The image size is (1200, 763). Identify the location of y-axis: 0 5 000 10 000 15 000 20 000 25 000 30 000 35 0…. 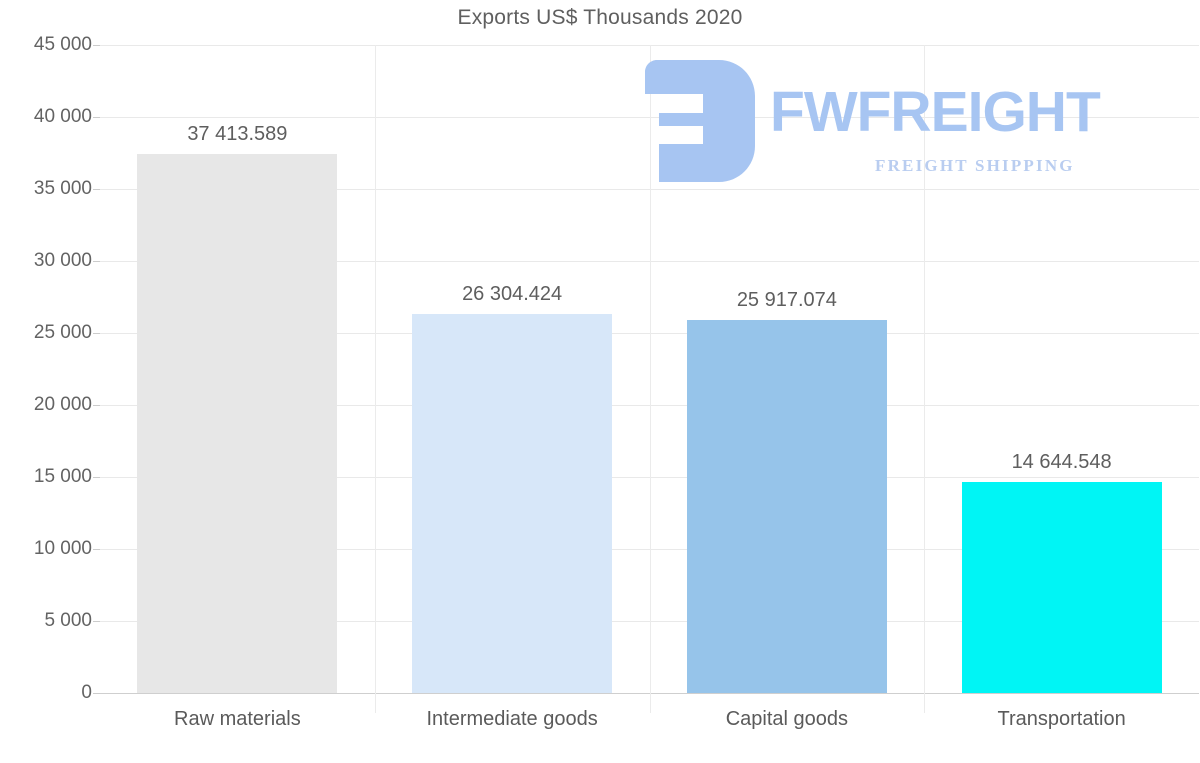
(46, 368).